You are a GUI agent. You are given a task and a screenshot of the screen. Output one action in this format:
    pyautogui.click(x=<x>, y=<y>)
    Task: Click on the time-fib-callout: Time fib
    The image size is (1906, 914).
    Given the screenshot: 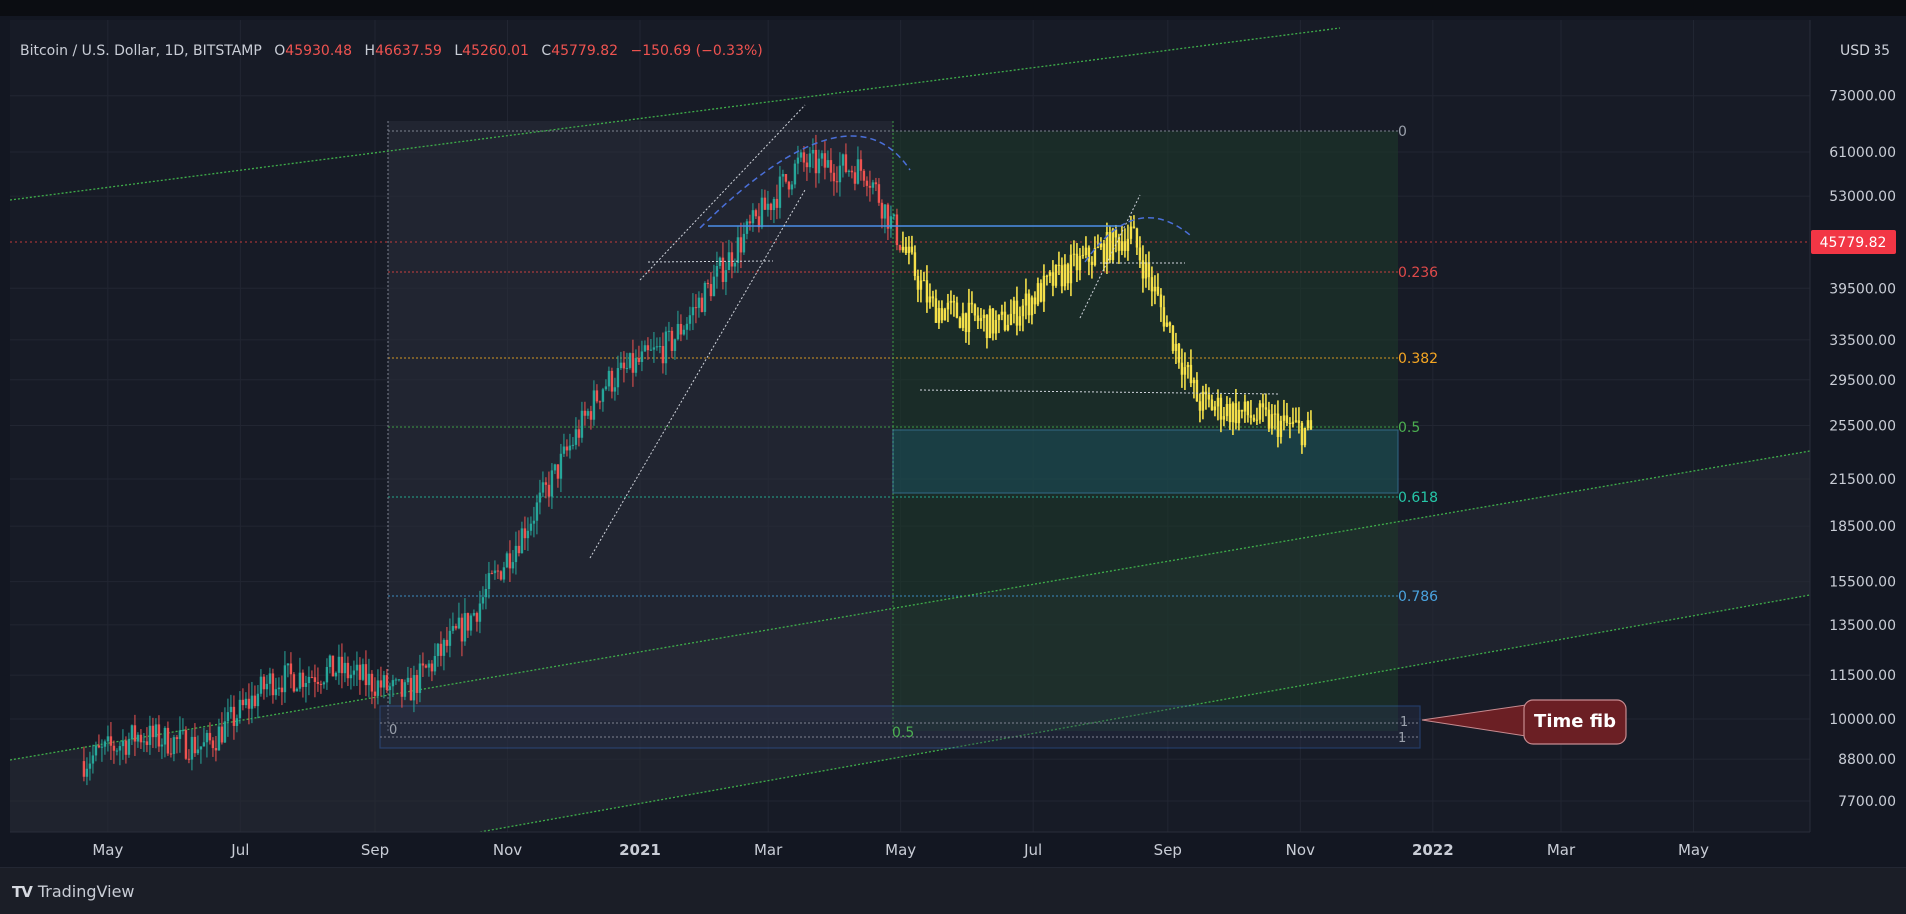 What is the action you would take?
    pyautogui.click(x=1524, y=722)
    